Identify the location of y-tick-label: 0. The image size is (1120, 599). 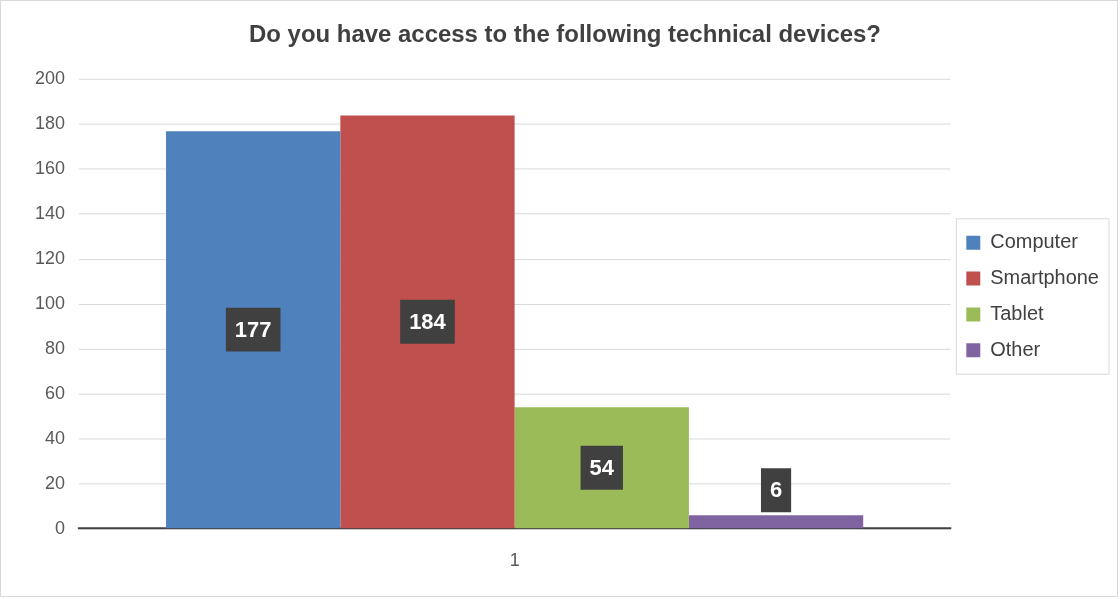
(59, 527).